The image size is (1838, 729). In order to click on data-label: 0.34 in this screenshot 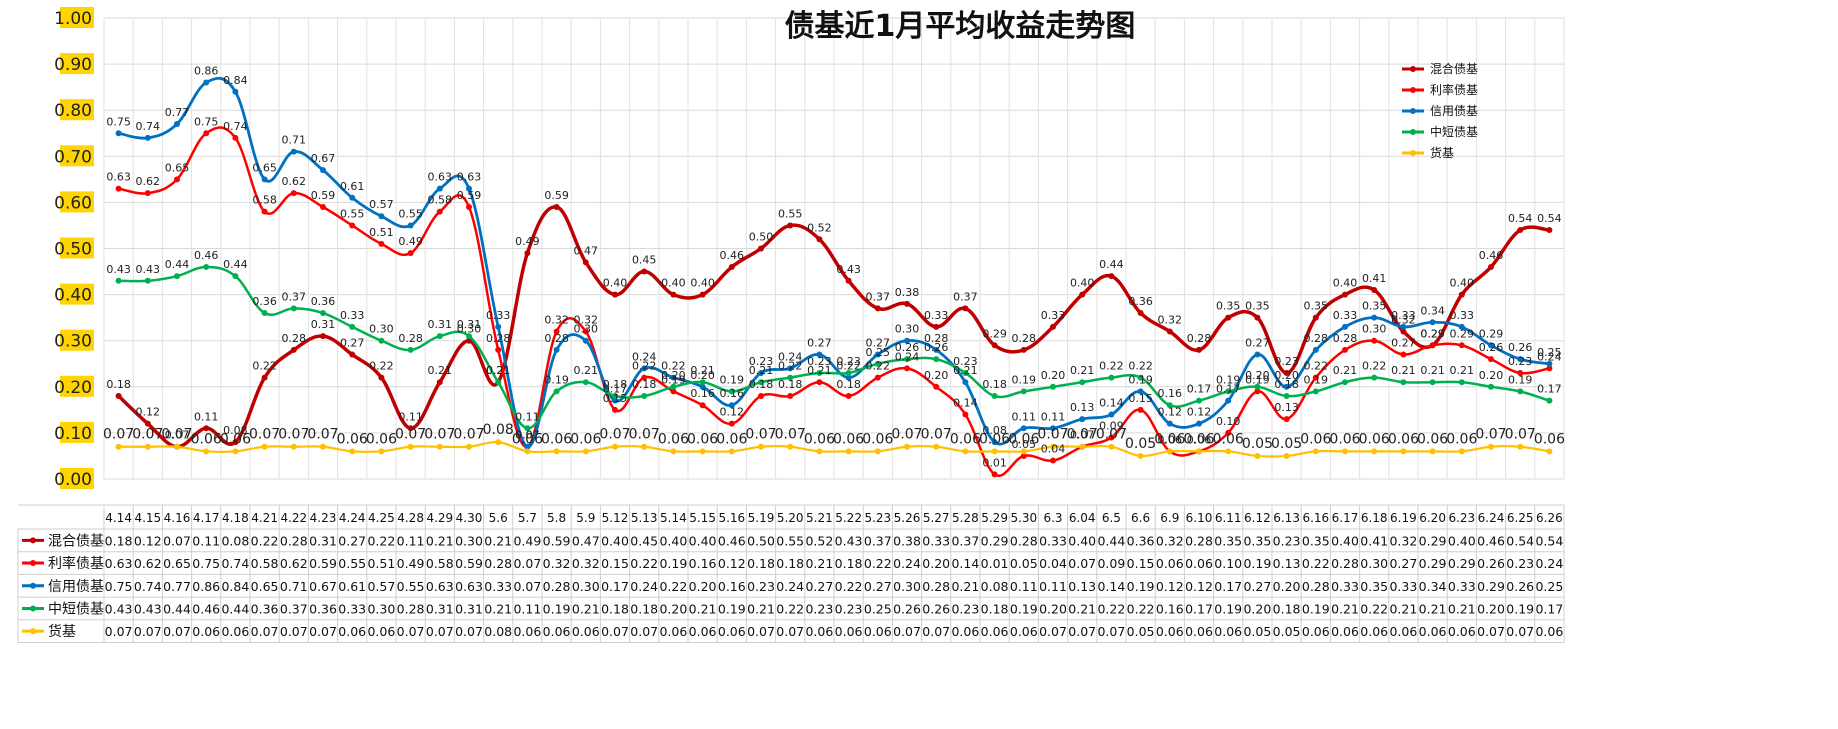, I will do `click(1432, 310)`.